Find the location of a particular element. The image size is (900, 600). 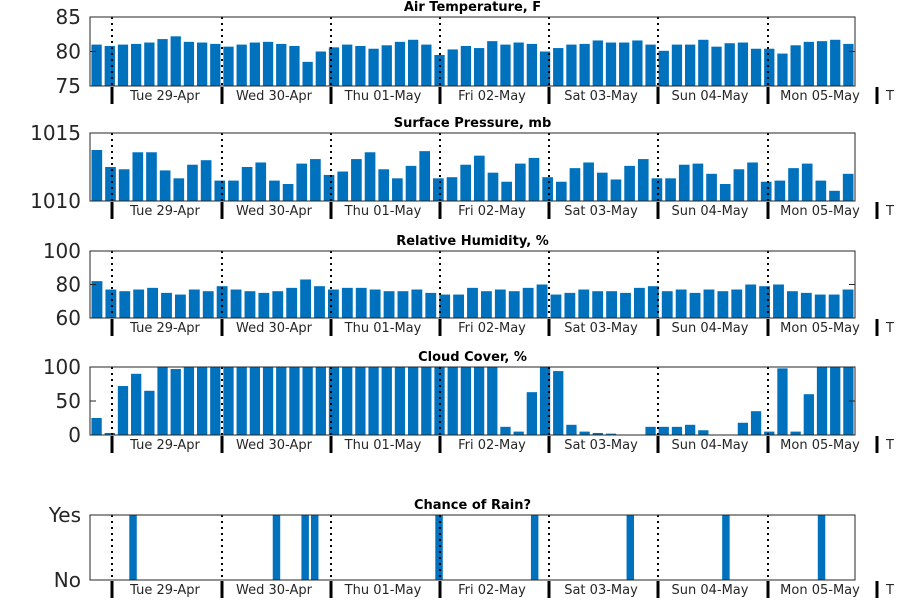

x-tick-label: Fri 02-May is located at coordinates (492, 328).